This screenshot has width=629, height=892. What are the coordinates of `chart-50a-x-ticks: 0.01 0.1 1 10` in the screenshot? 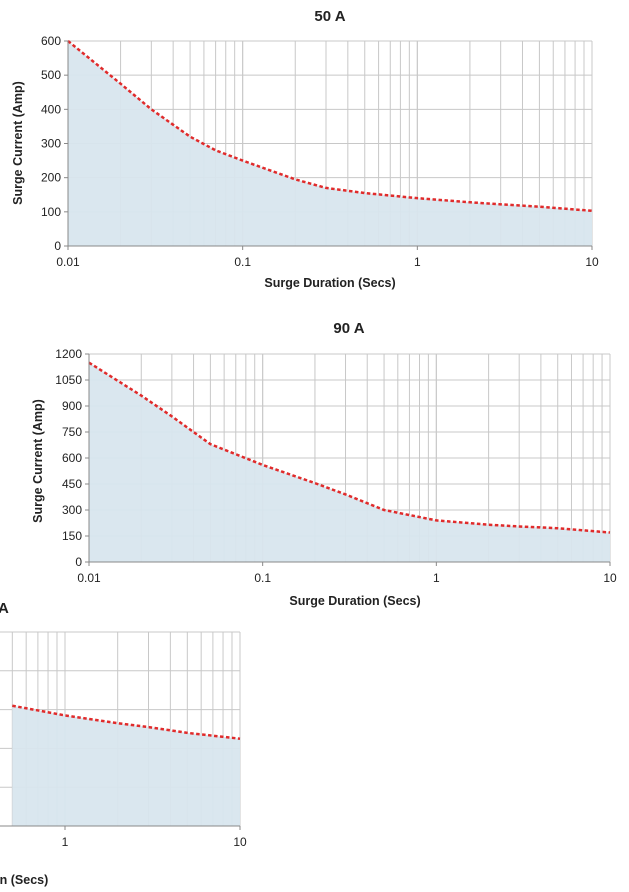 It's located at (327, 257).